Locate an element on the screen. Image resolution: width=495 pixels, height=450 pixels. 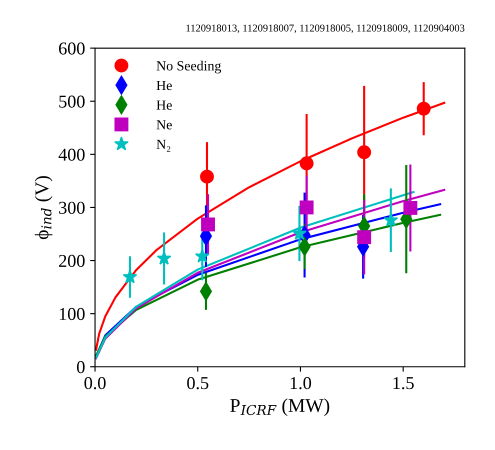
legend-label: N₂ is located at coordinates (163, 146).